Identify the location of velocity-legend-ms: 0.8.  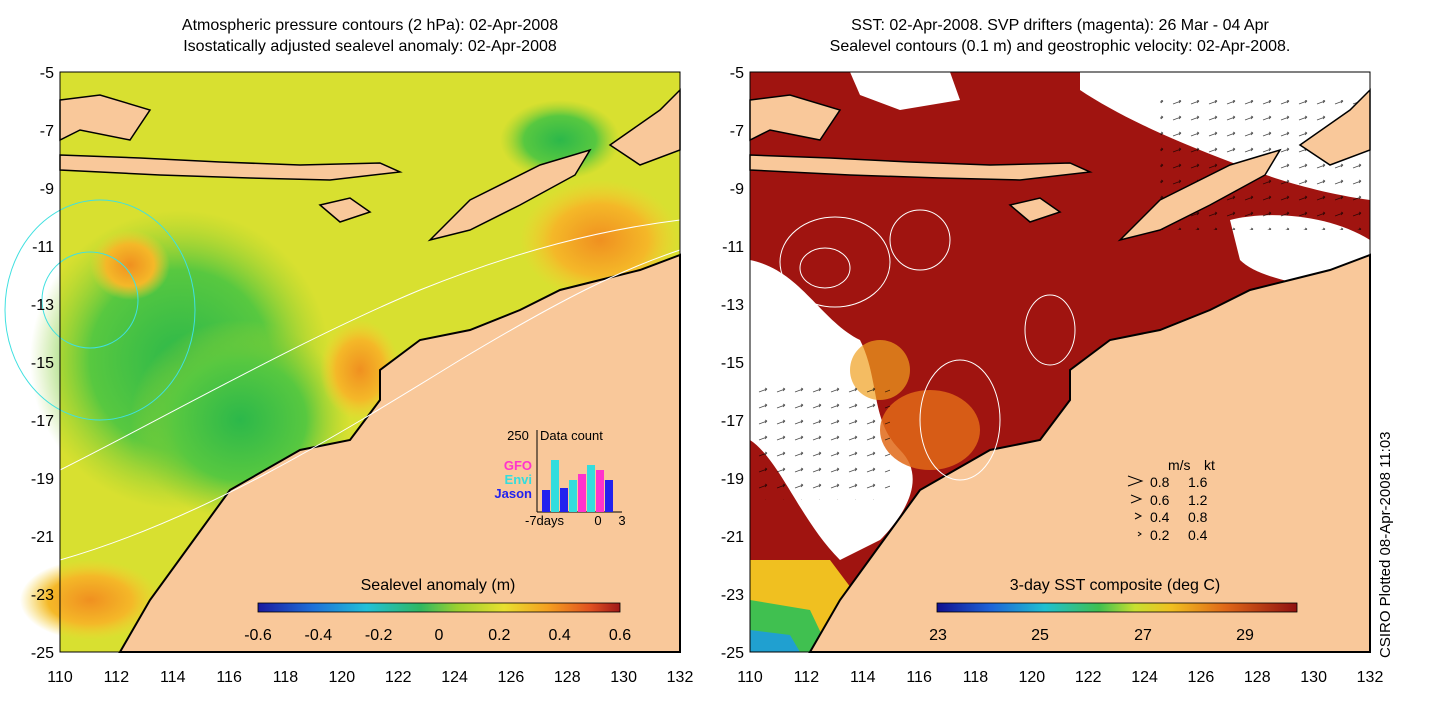
(1160, 482).